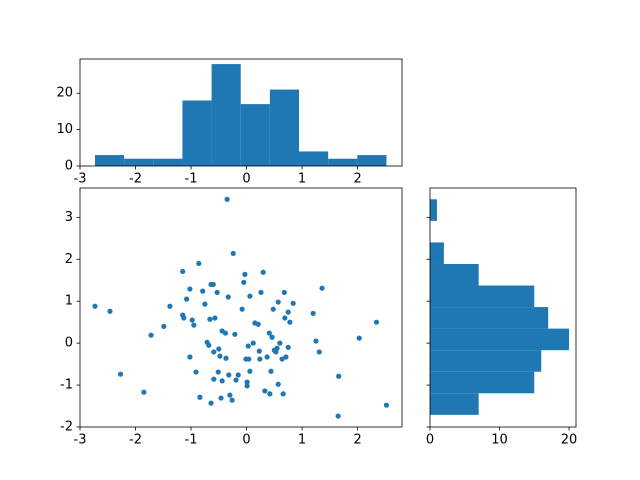 This screenshot has height=480, width=640. I want to click on x-tick-label: 20, so click(569, 440).